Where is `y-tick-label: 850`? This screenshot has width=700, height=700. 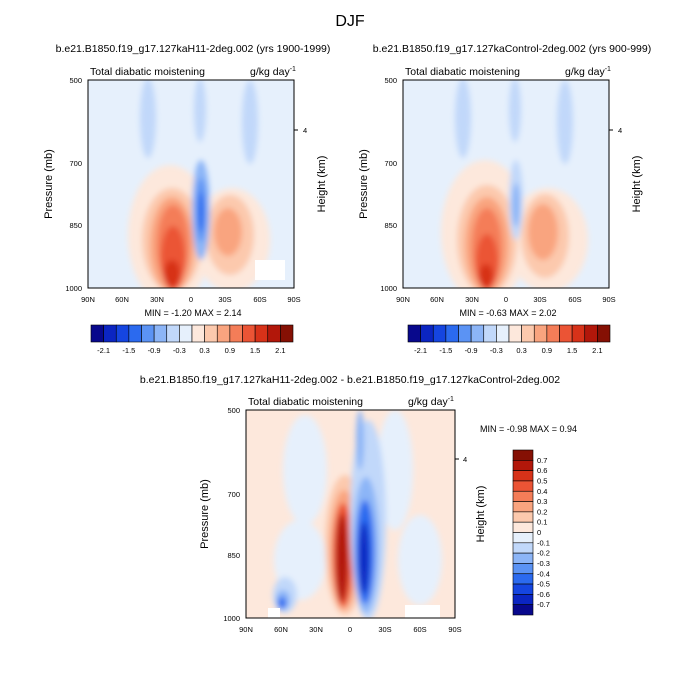 y-tick-label: 850 is located at coordinates (233, 555).